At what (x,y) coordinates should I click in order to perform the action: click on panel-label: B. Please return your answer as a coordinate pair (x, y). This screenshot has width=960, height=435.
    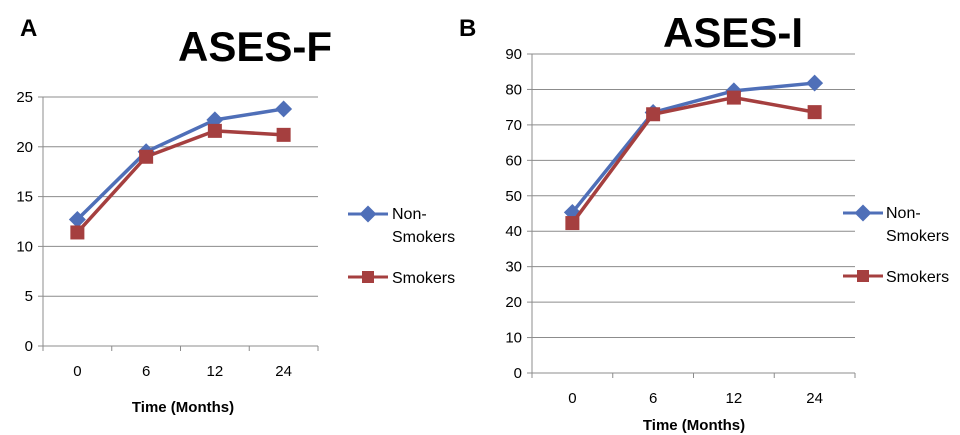
    Looking at the image, I should click on (467, 28).